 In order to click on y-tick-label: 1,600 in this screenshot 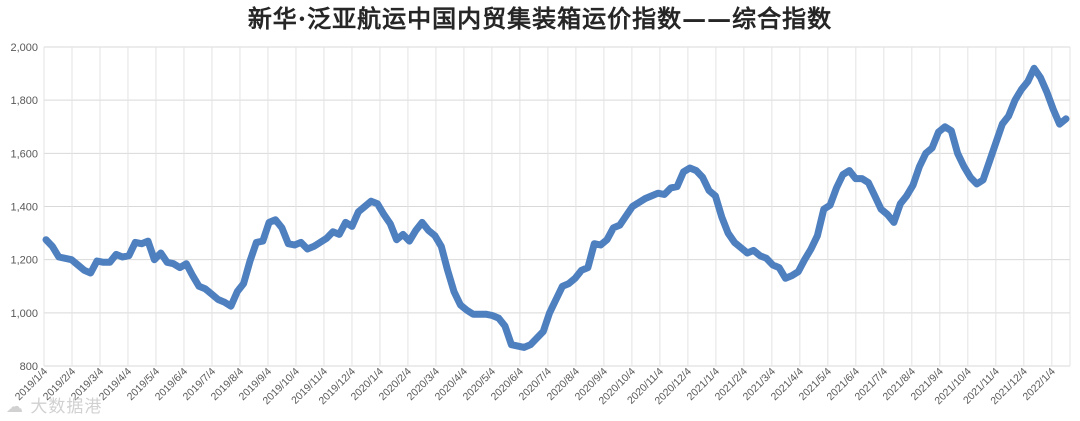, I will do `click(24, 154)`.